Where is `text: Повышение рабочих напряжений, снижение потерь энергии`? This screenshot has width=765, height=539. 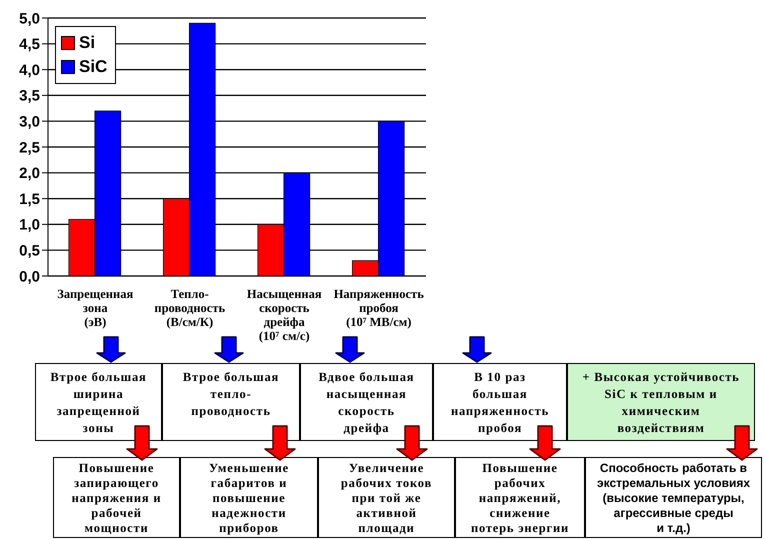
text: Повышение рабочих напряжений, снижение потерь энергии is located at coordinates (520, 498).